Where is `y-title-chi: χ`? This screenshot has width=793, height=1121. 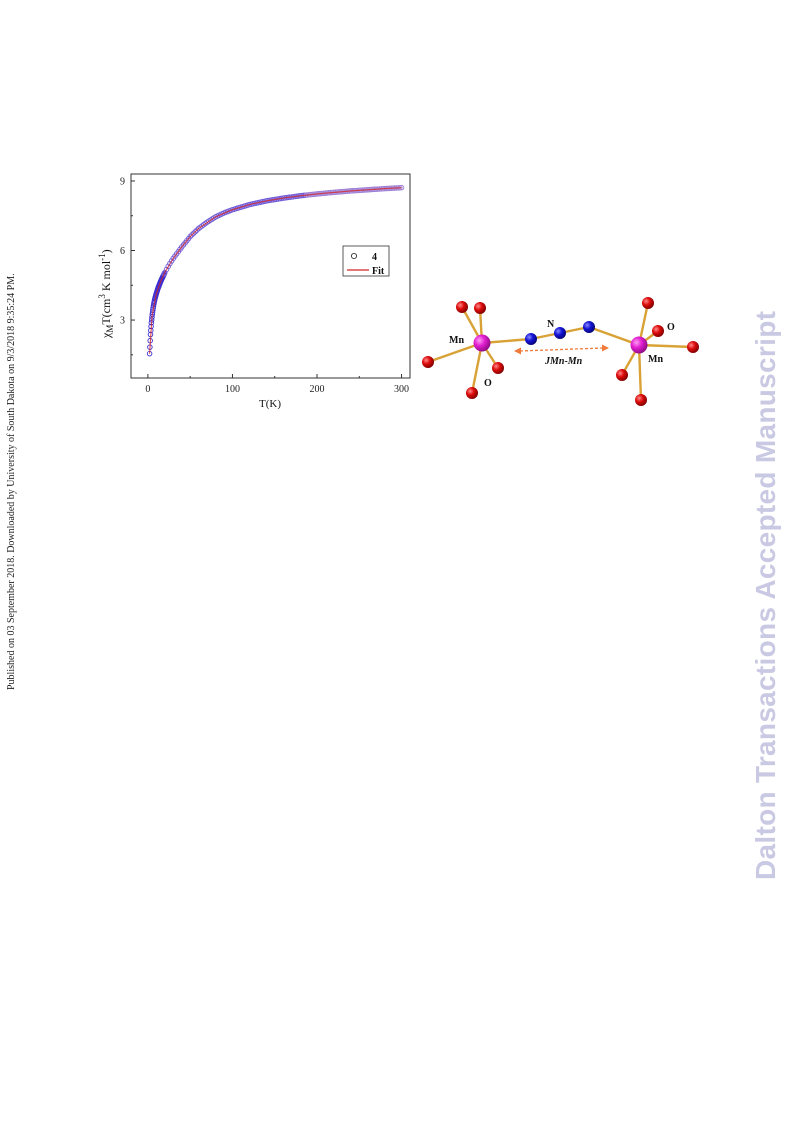
y-title-chi: χ is located at coordinates (106, 335).